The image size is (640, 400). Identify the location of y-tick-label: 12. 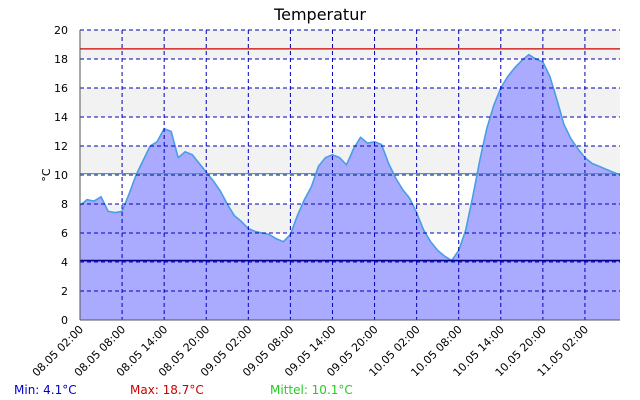
(61, 146).